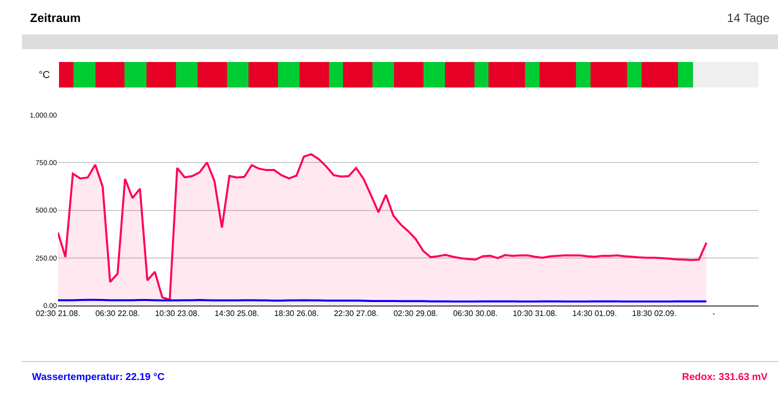 This screenshot has width=778, height=396. What do you see at coordinates (177, 313) in the screenshot?
I see `x-tick-label: 10:30 23.08.` at bounding box center [177, 313].